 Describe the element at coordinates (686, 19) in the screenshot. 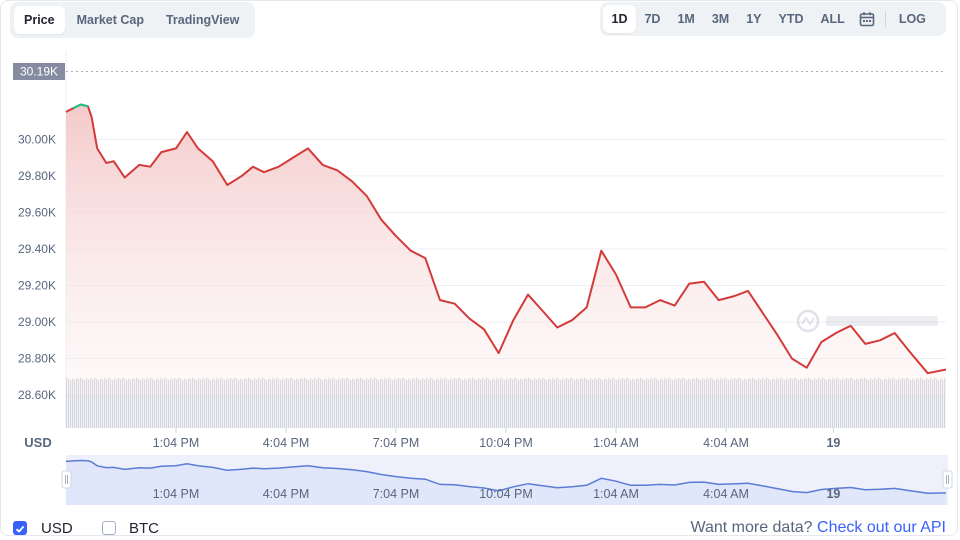

I see `range-tab-1m: 1M` at that location.